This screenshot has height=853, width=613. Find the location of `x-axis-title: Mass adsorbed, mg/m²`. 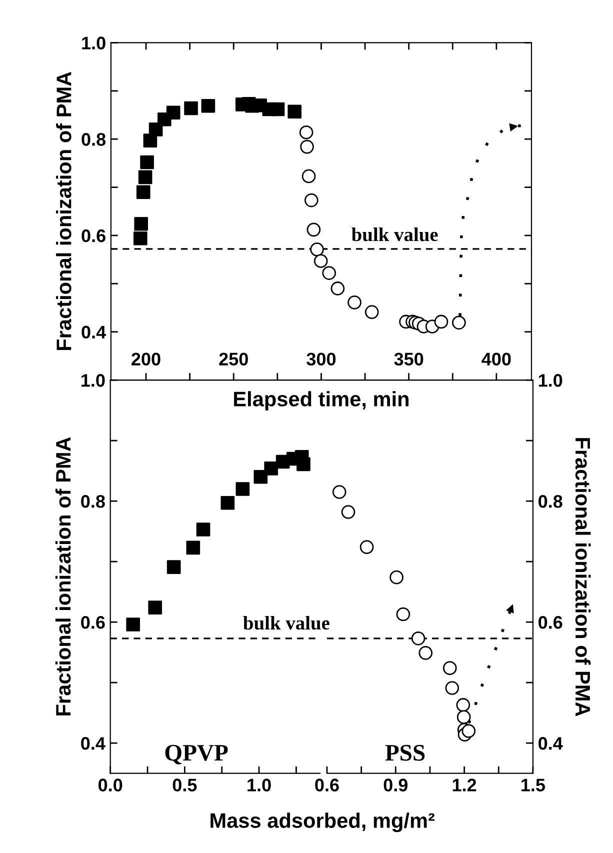

x-axis-title: Mass adsorbed, mg/m² is located at coordinates (322, 822).